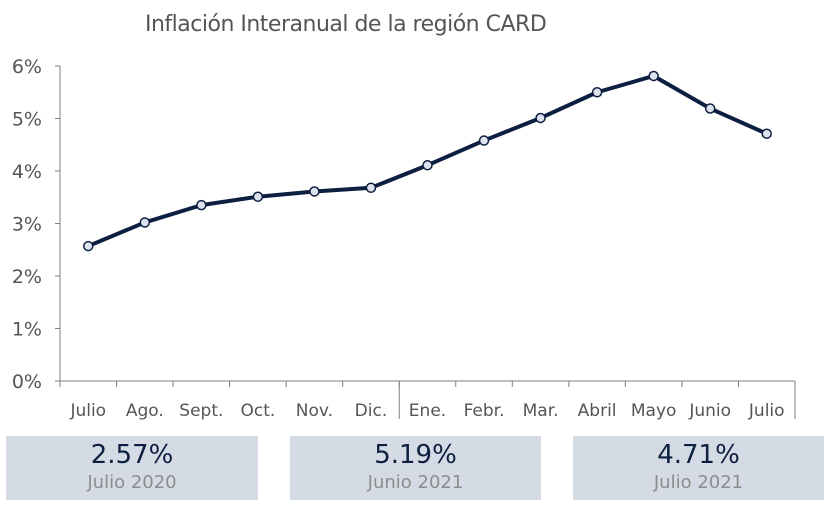 This screenshot has width=831, height=508. I want to click on x-tick-label: Mayo, so click(654, 411).